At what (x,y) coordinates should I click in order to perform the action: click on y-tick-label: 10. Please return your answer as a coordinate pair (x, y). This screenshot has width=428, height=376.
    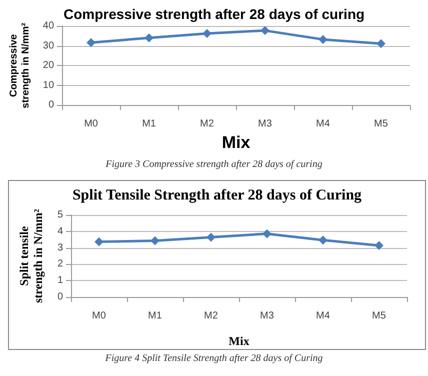
    Looking at the image, I should click on (48, 85).